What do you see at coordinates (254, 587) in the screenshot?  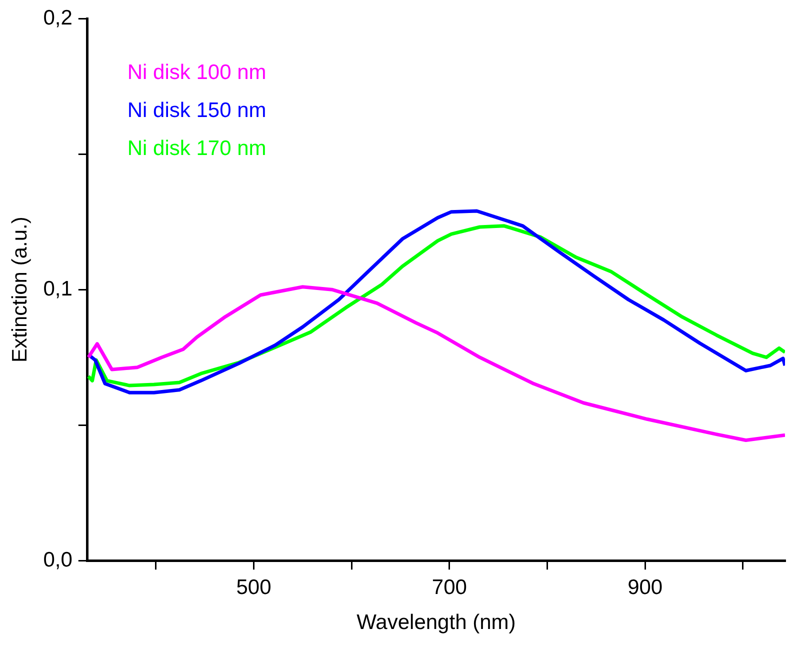 I see `x-tick-label: 500` at bounding box center [254, 587].